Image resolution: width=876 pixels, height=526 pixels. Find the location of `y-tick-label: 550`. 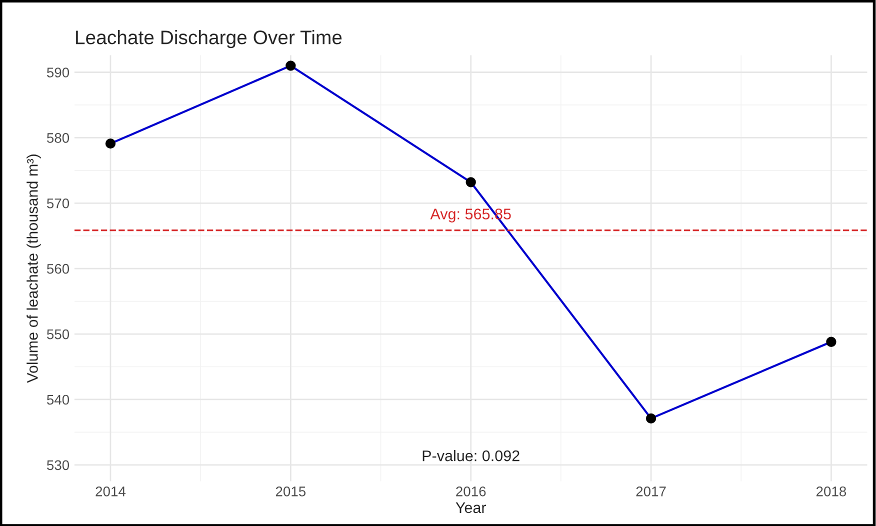

y-tick-label: 550 is located at coordinates (58, 334).